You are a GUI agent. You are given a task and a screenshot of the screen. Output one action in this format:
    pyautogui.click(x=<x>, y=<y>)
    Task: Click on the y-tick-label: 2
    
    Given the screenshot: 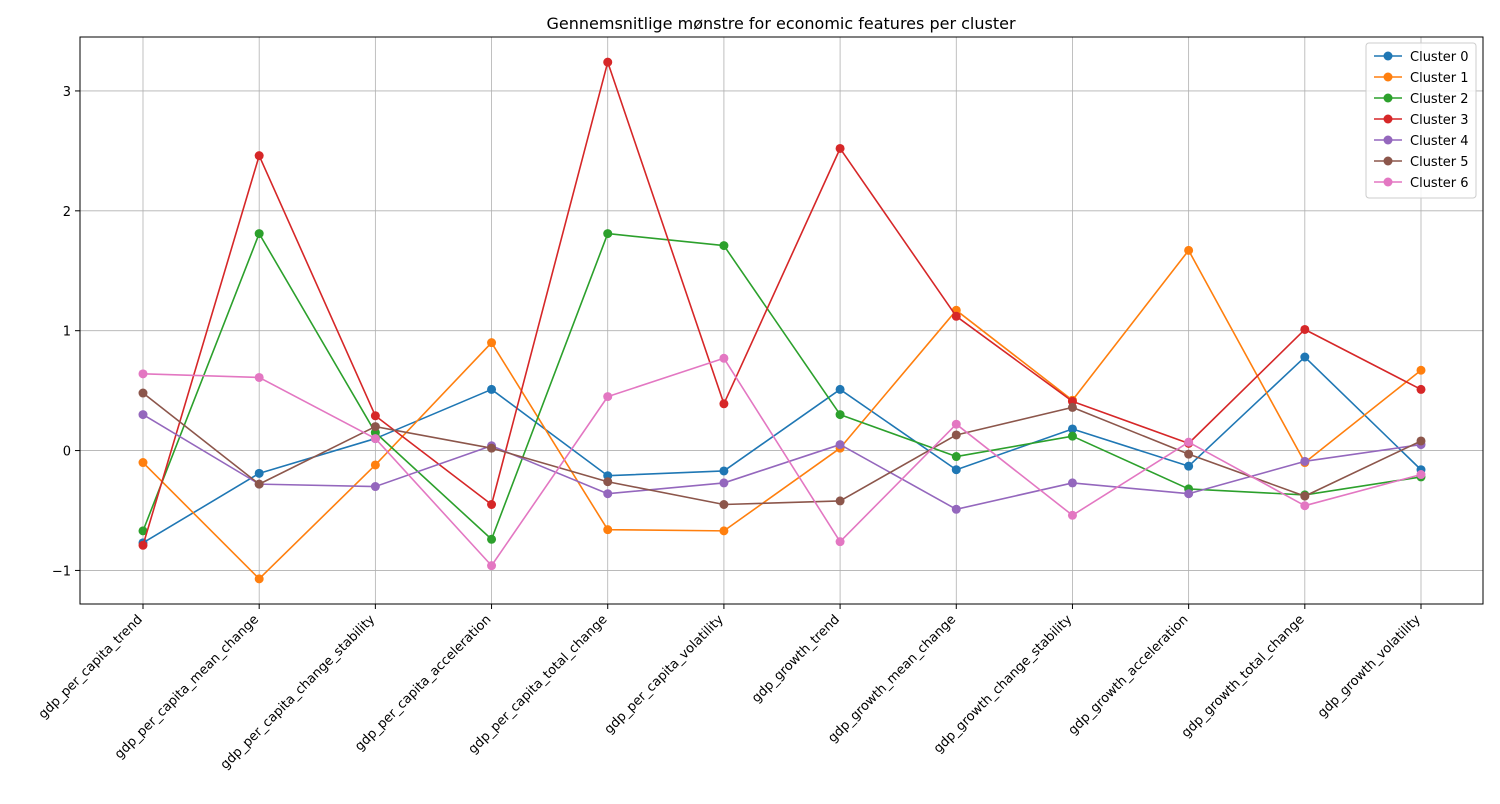 What is the action you would take?
    pyautogui.click(x=67, y=212)
    